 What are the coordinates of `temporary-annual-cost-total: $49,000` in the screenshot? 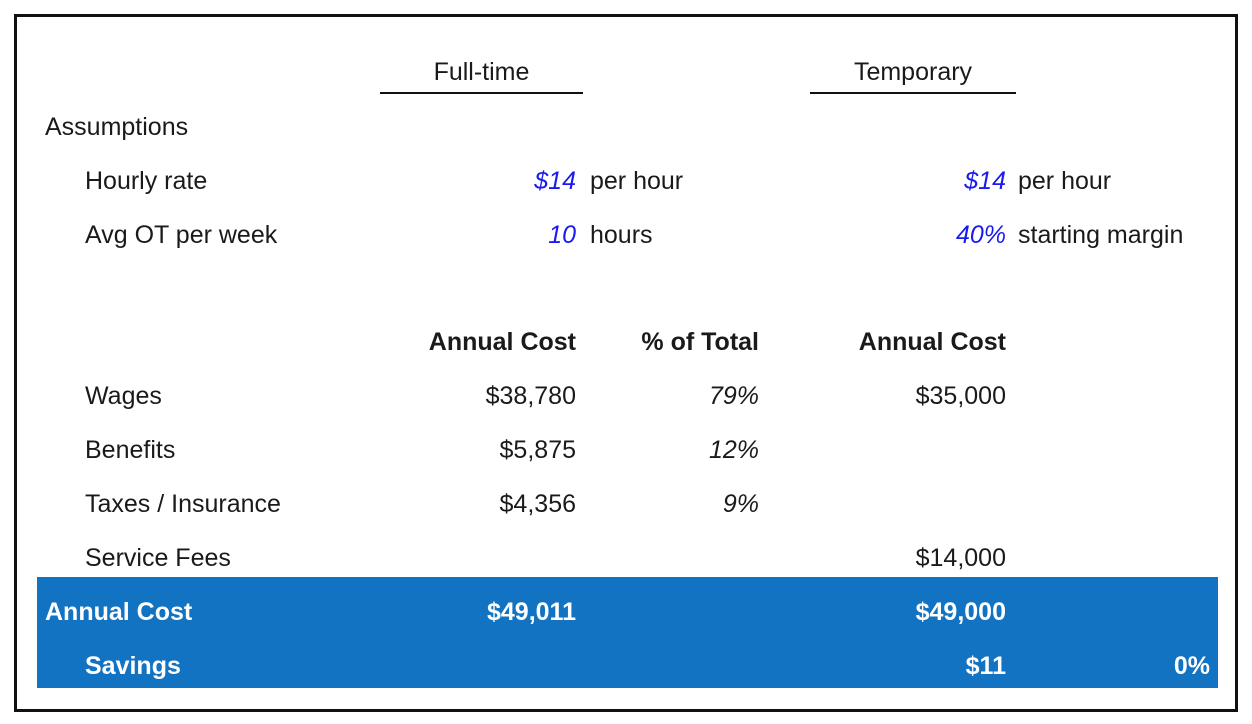 It's located at (960, 612).